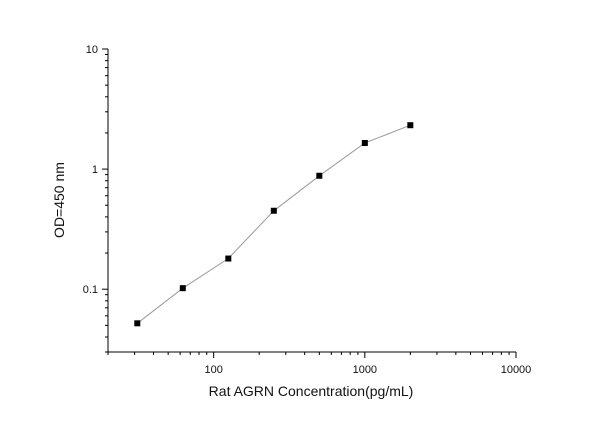 This screenshot has height=426, width=600. Describe the element at coordinates (95, 170) in the screenshot. I see `y-tick-label: 1` at that location.